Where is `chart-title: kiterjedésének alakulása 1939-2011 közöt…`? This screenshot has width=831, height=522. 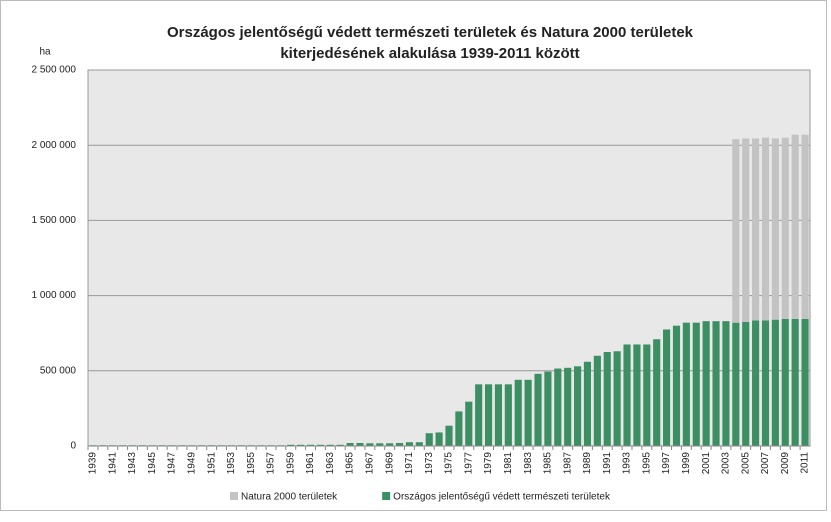
chart-title: kiterjedésének alakulása 1939-2011 közöt… is located at coordinates (429, 53).